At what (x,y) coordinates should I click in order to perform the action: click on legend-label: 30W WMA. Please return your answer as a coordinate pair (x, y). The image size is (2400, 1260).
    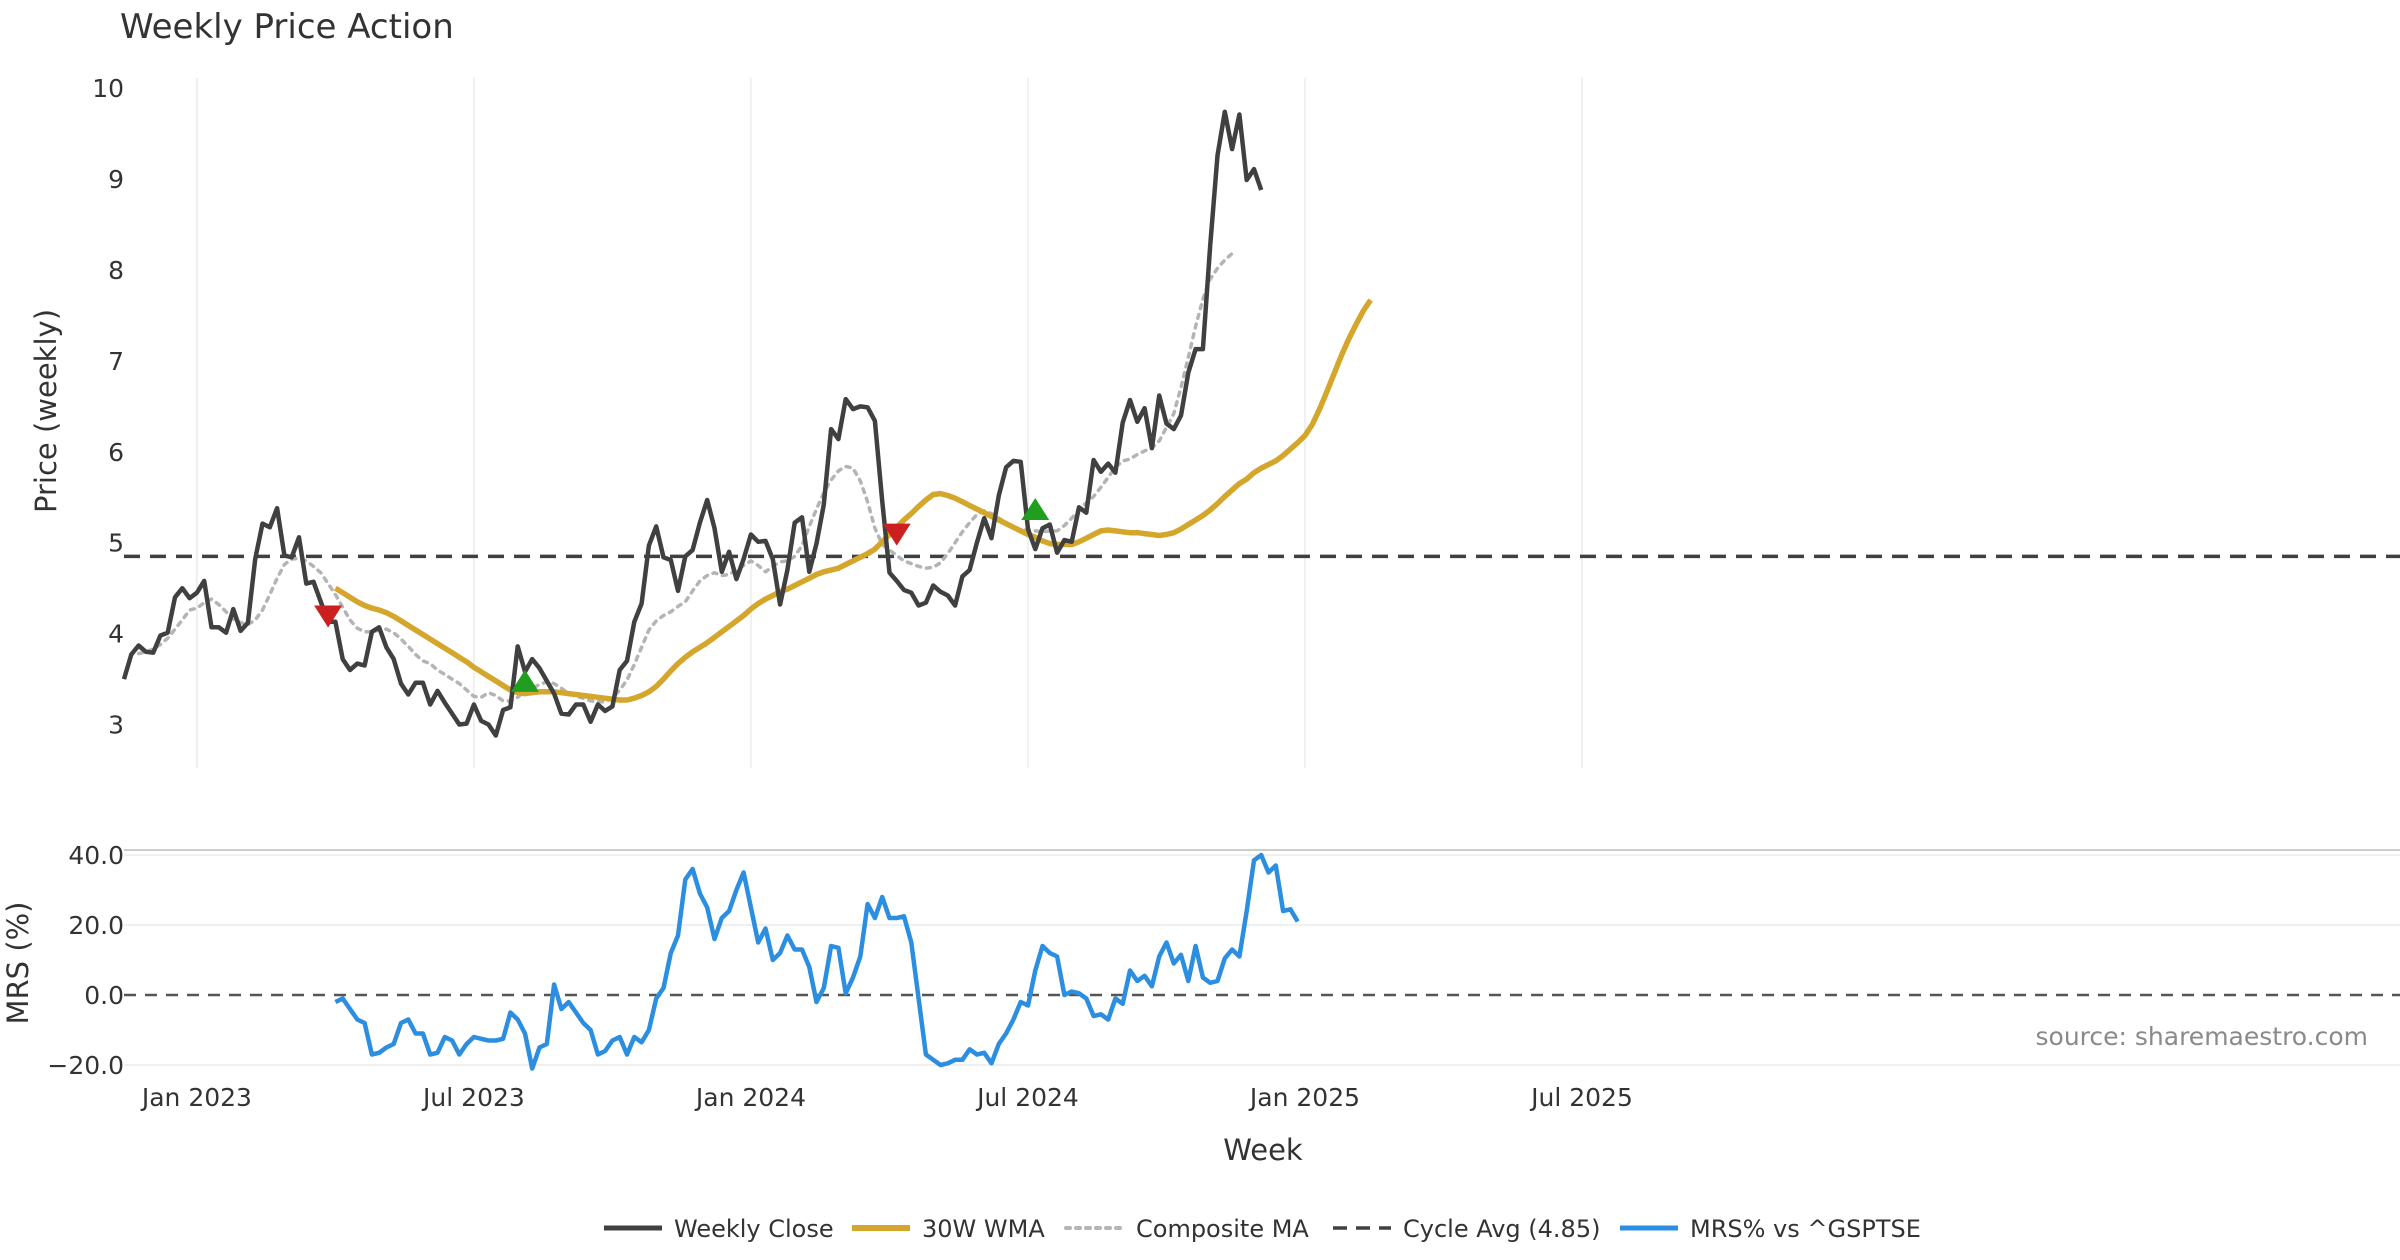
    Looking at the image, I should click on (983, 1229).